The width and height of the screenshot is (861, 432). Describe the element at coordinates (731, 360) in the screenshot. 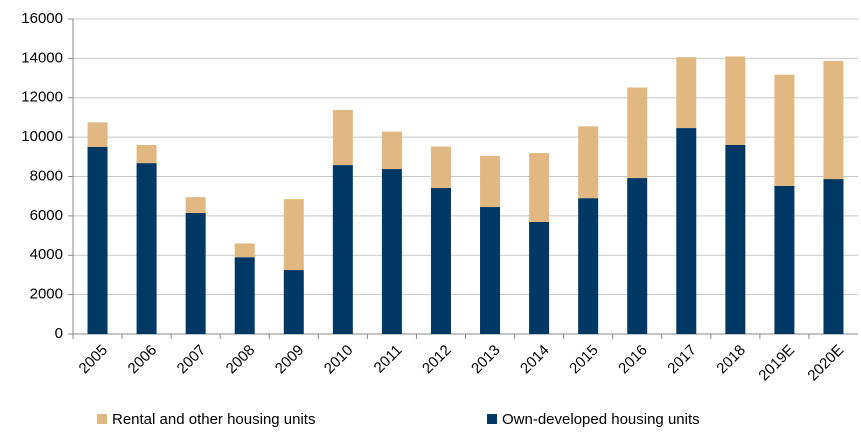

I see `x-tick-label: 2018` at that location.